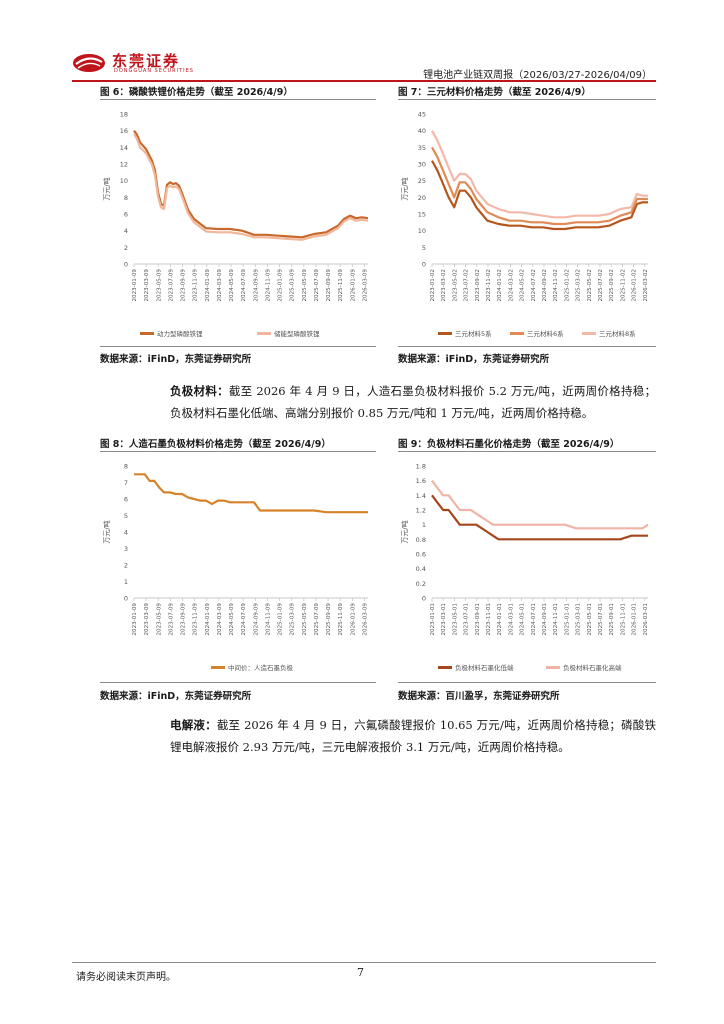  What do you see at coordinates (364, 81) in the screenshot?
I see `header-divider` at bounding box center [364, 81].